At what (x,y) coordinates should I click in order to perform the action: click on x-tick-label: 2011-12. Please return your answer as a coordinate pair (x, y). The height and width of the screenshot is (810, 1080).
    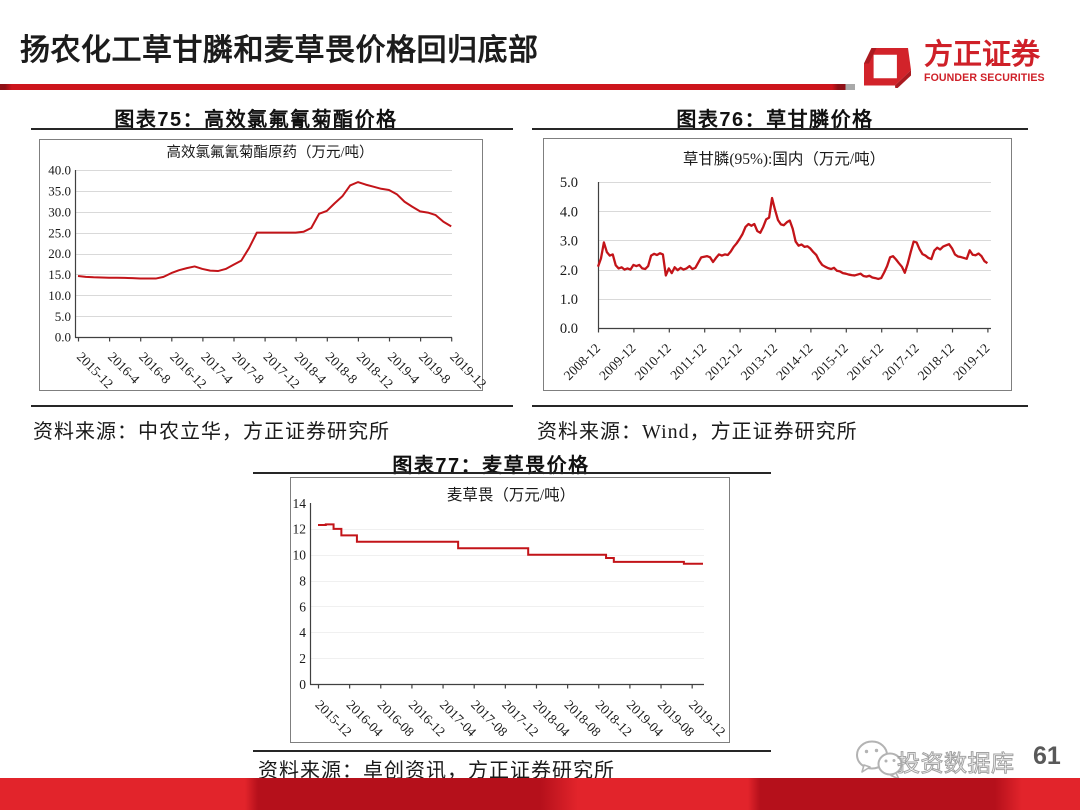
    Looking at the image, I should click on (688, 362).